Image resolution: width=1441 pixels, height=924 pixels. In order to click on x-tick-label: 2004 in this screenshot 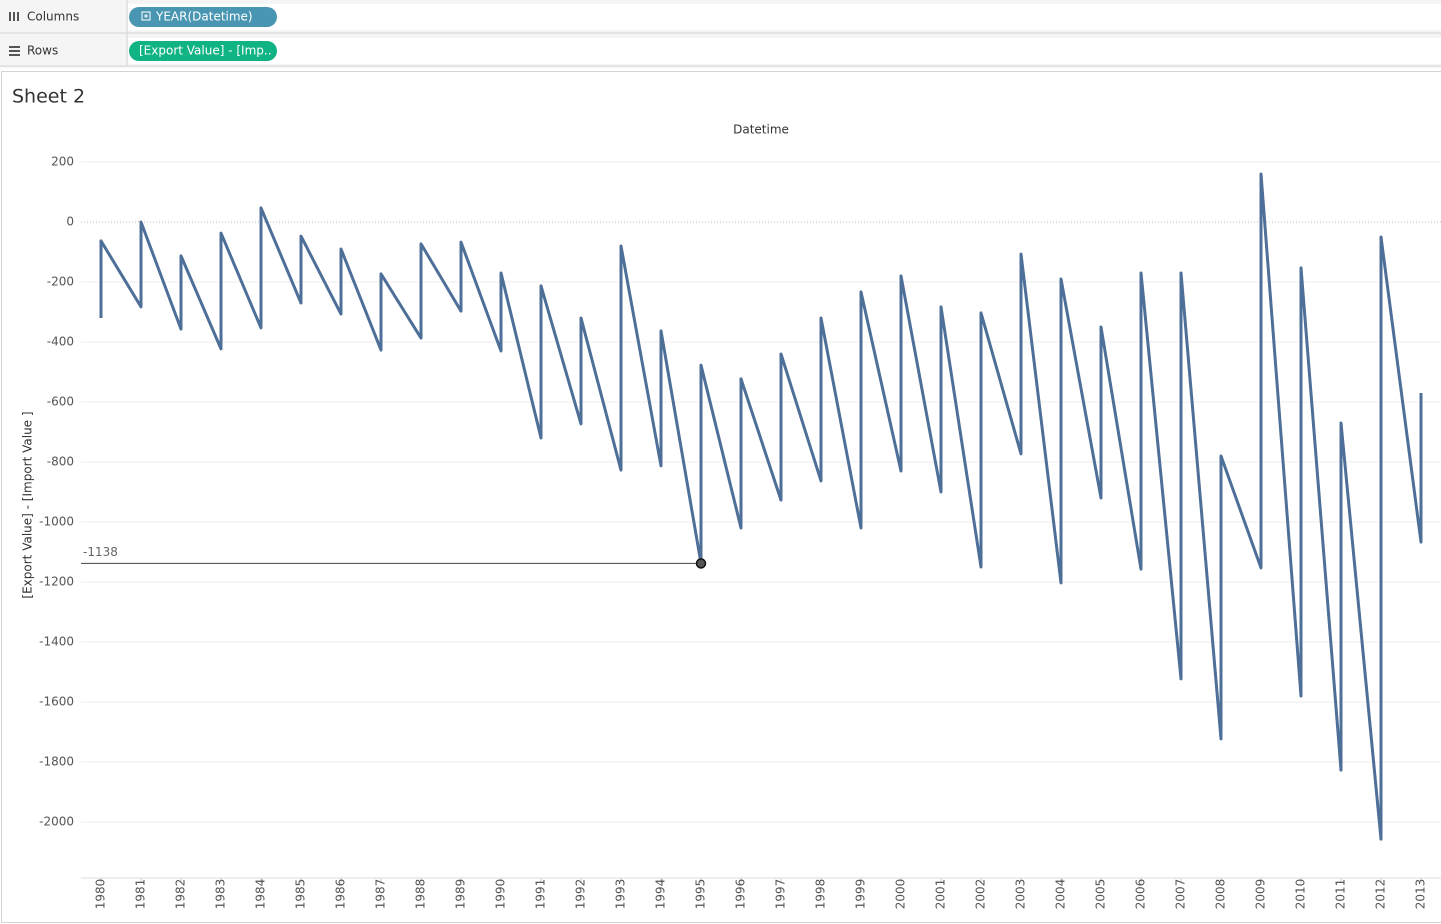, I will do `click(1061, 894)`.